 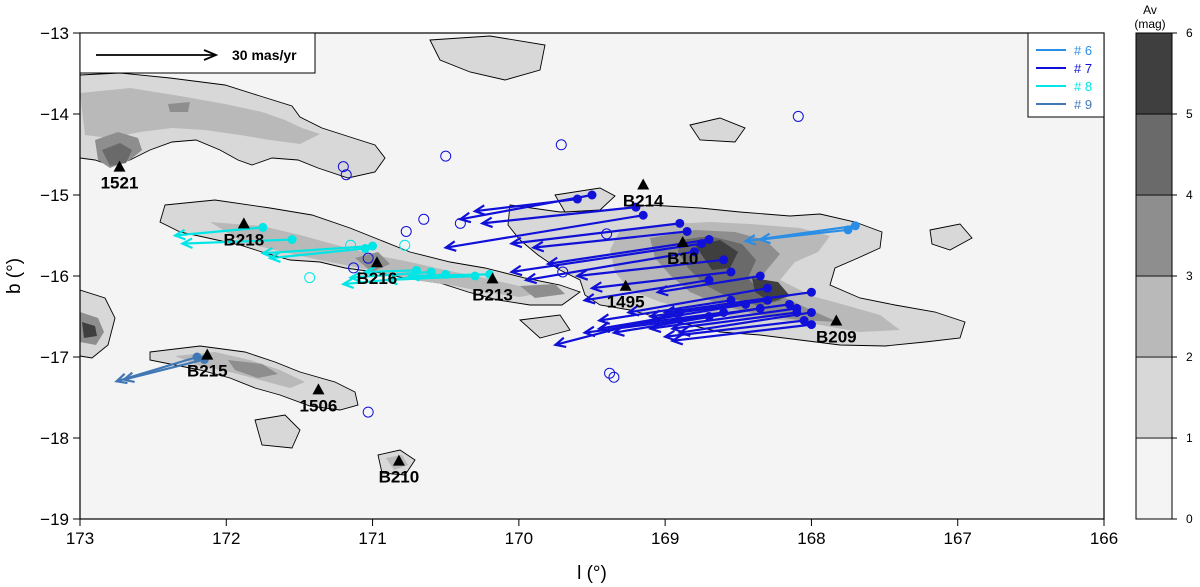 I want to click on cloud-b218: B218, so click(x=244, y=233).